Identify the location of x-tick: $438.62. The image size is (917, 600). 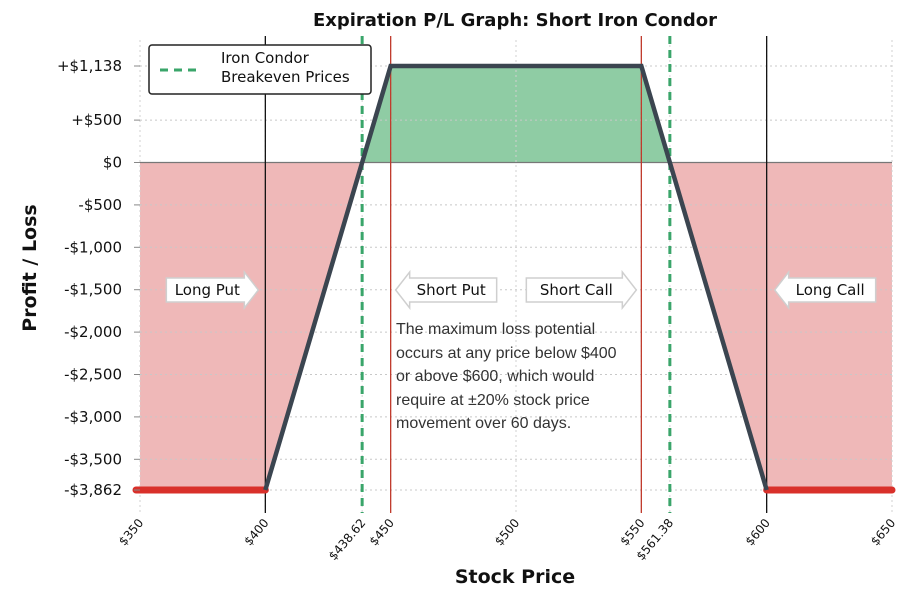
(347, 539).